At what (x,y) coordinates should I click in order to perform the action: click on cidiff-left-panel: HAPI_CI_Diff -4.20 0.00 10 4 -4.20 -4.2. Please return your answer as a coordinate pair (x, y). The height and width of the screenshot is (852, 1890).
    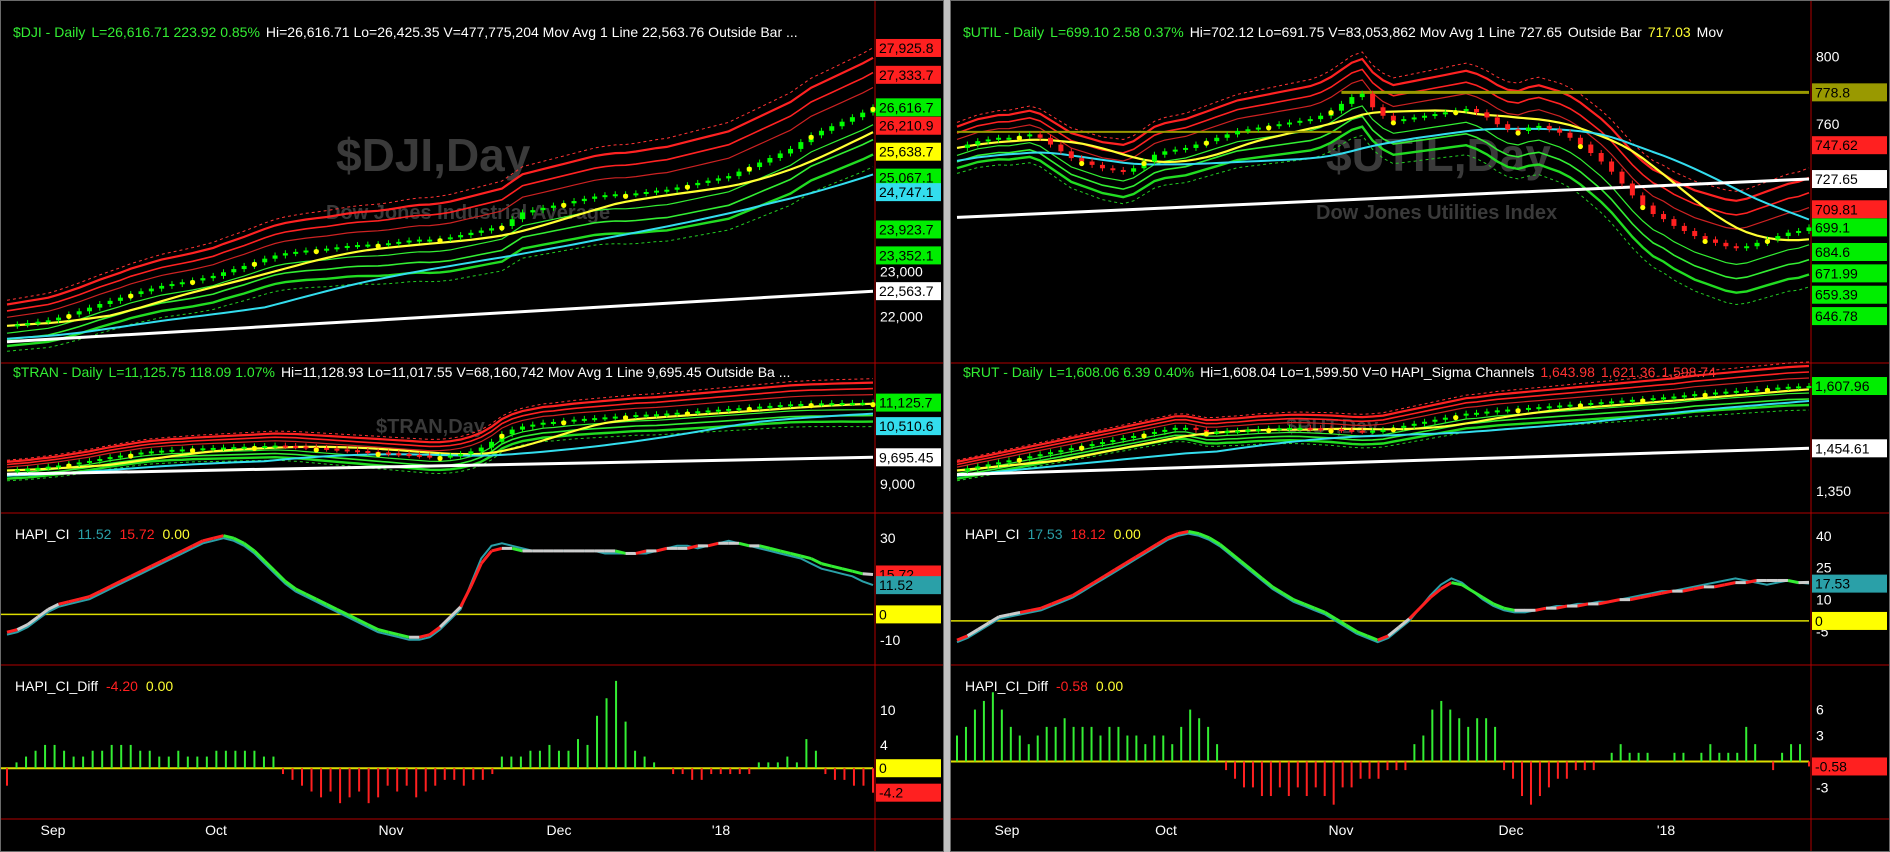
    Looking at the image, I should click on (472, 734).